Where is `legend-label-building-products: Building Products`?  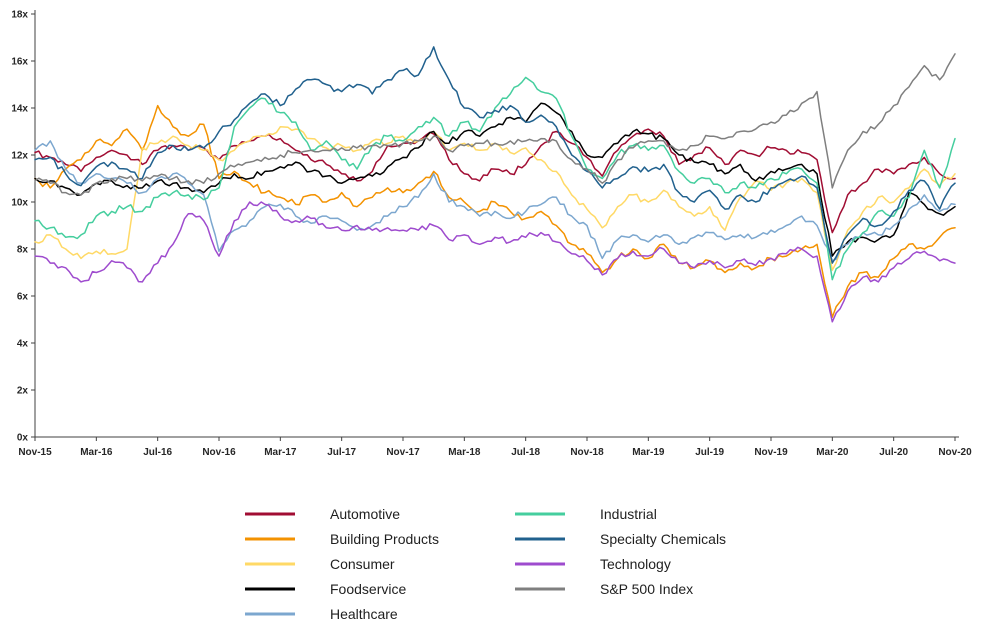
legend-label-building-products: Building Products is located at coordinates (384, 539).